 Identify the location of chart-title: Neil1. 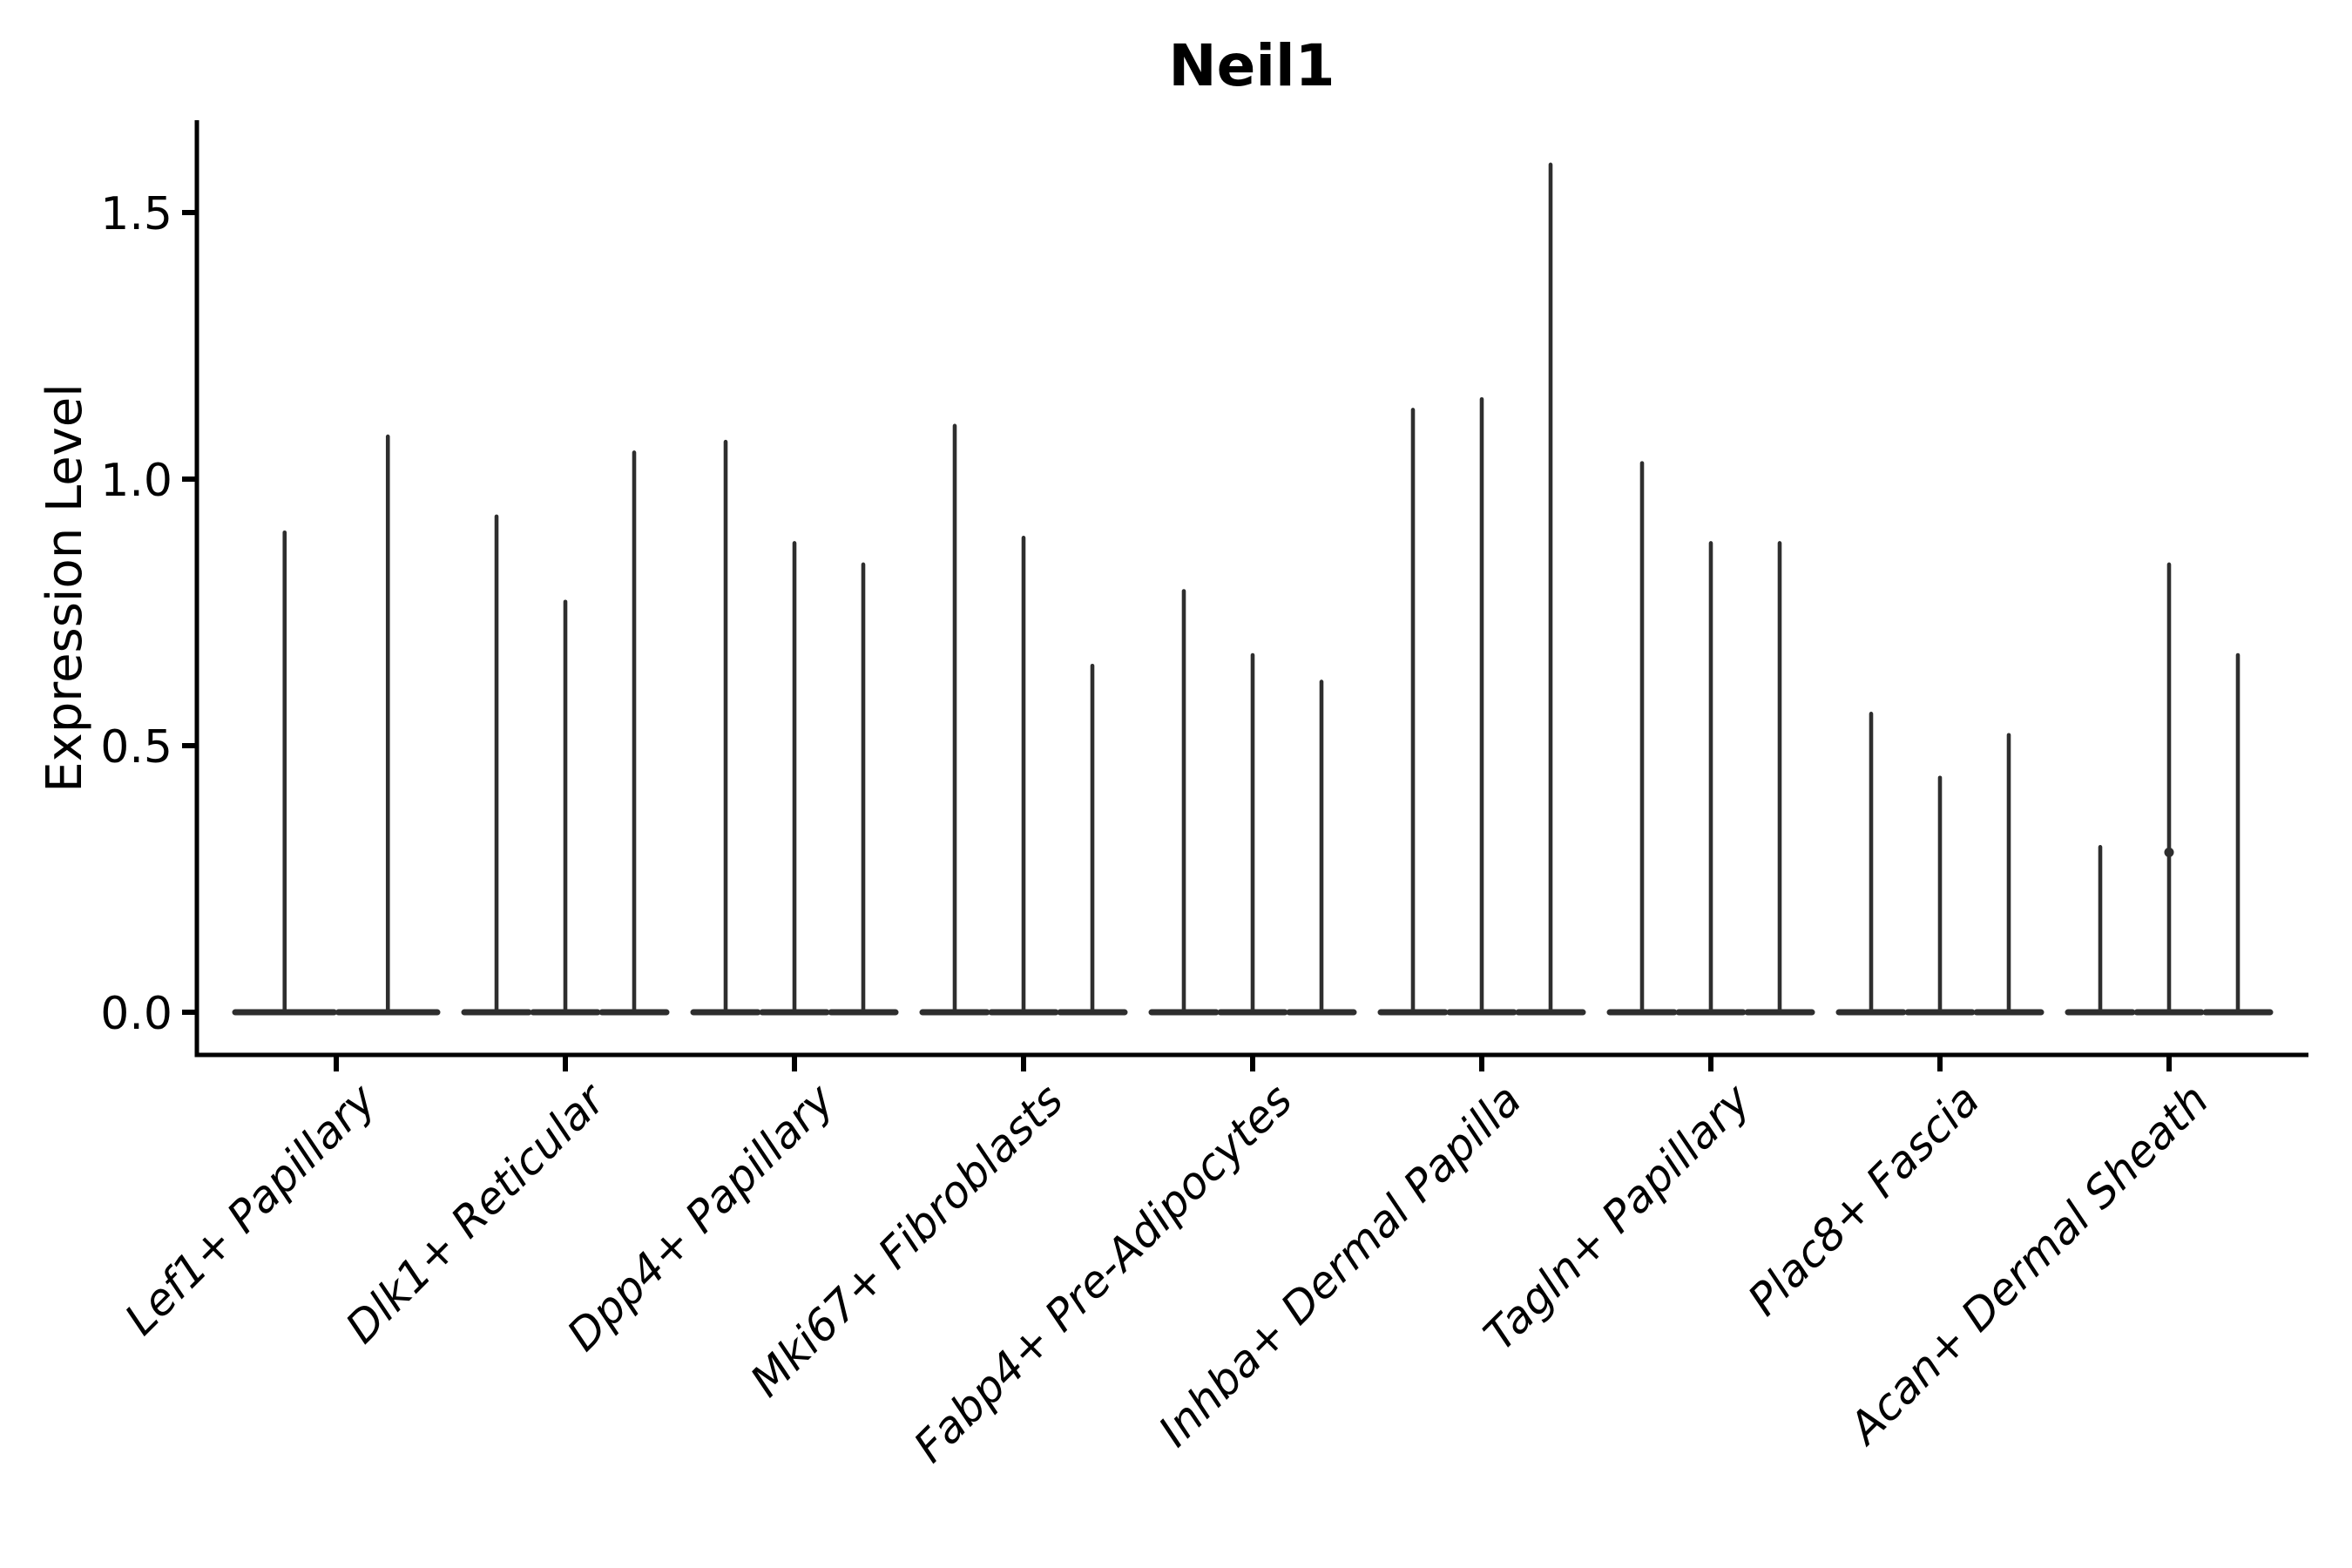
(1251, 66).